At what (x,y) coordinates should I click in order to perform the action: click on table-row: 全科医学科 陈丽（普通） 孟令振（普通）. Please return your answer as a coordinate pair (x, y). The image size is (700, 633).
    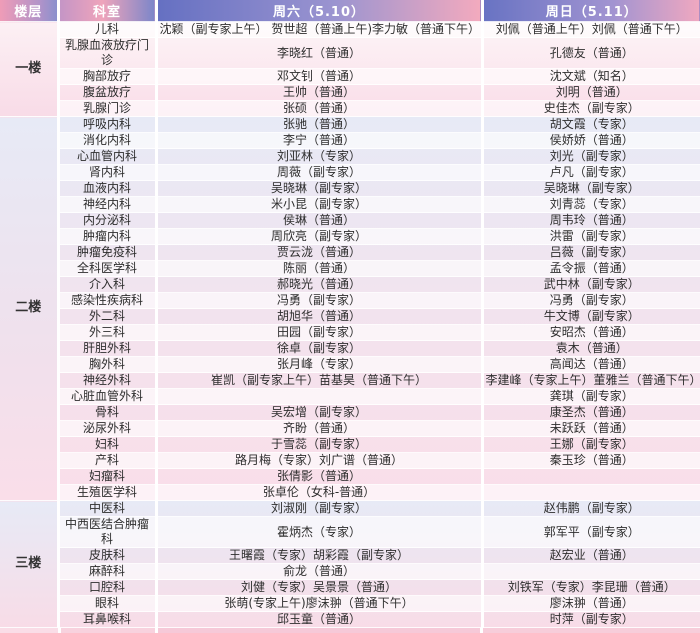
    Looking at the image, I should click on (350, 268).